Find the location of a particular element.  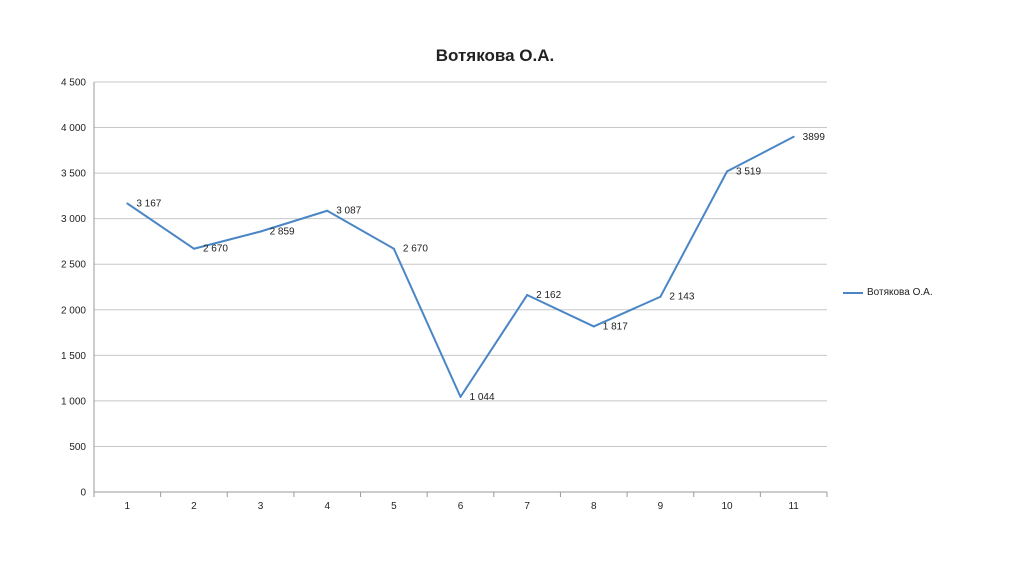

data-label: 2 162 is located at coordinates (548, 295).